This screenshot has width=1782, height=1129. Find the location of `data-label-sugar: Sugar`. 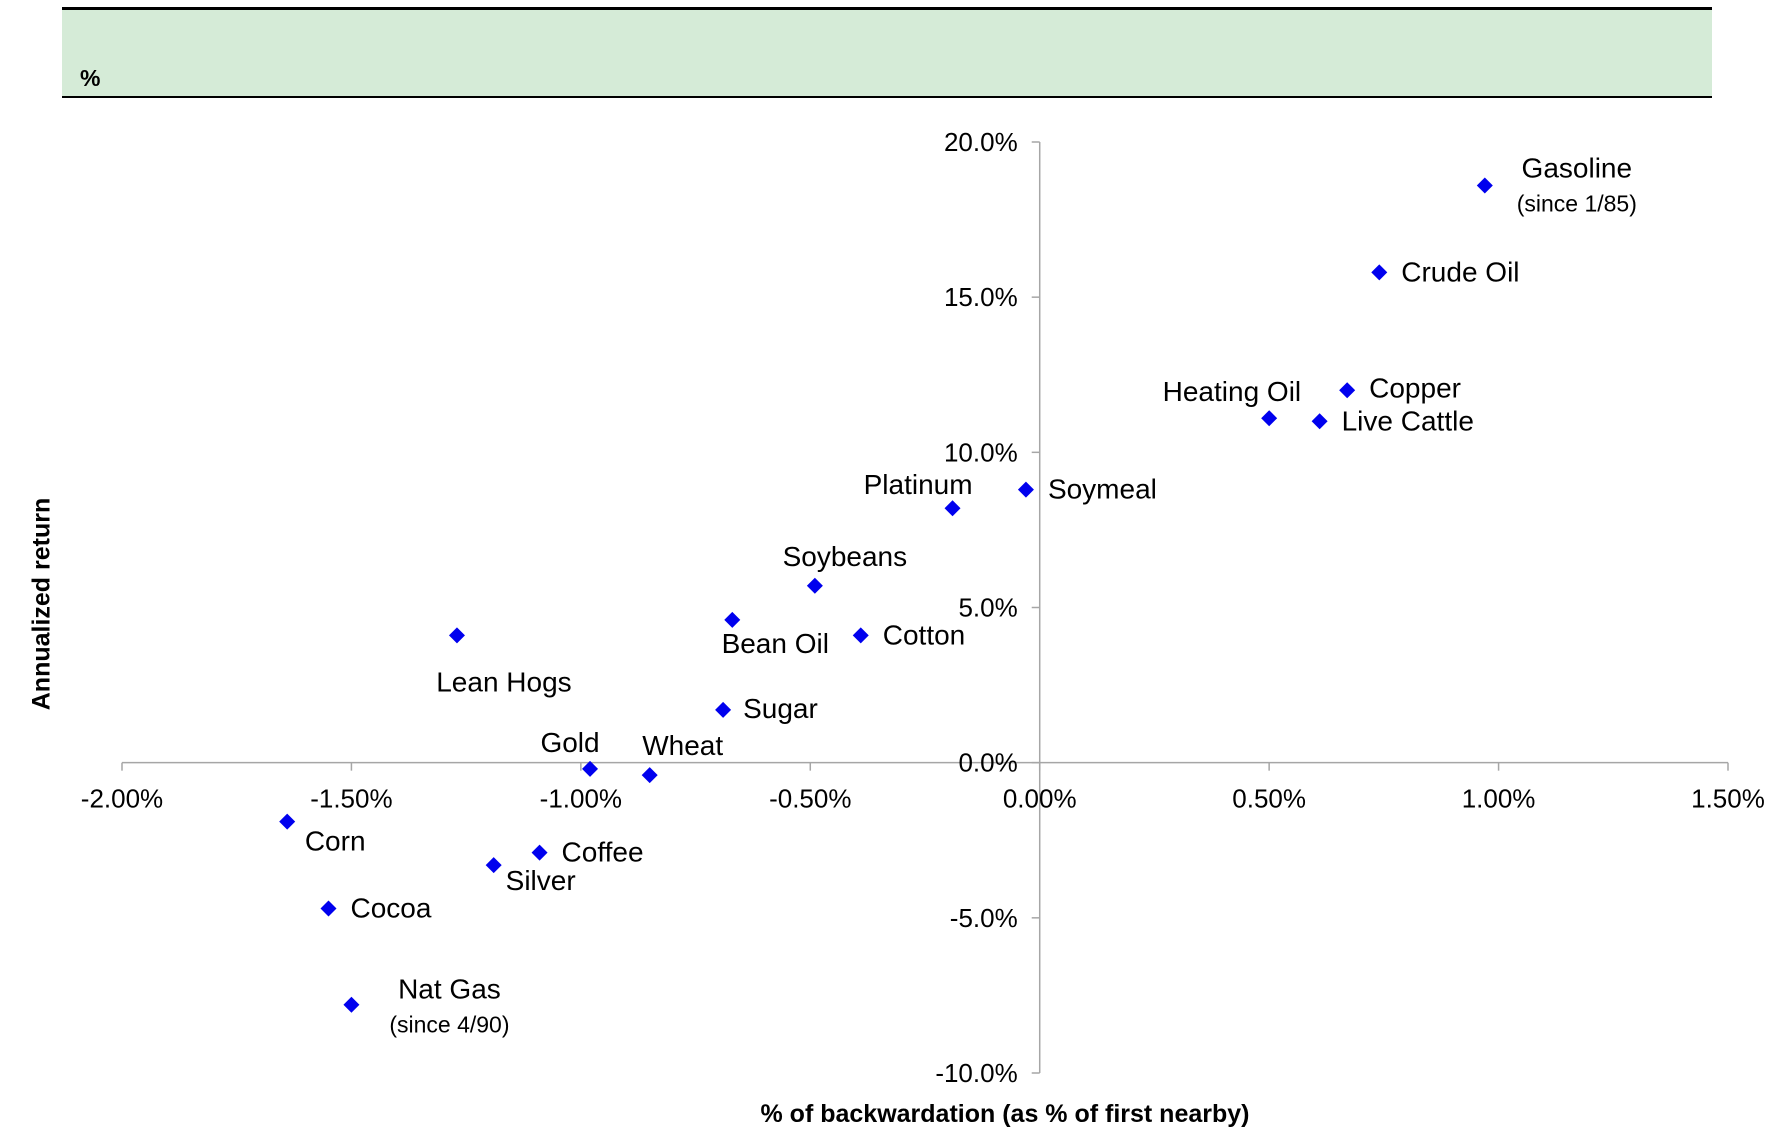

data-label-sugar: Sugar is located at coordinates (780, 708).